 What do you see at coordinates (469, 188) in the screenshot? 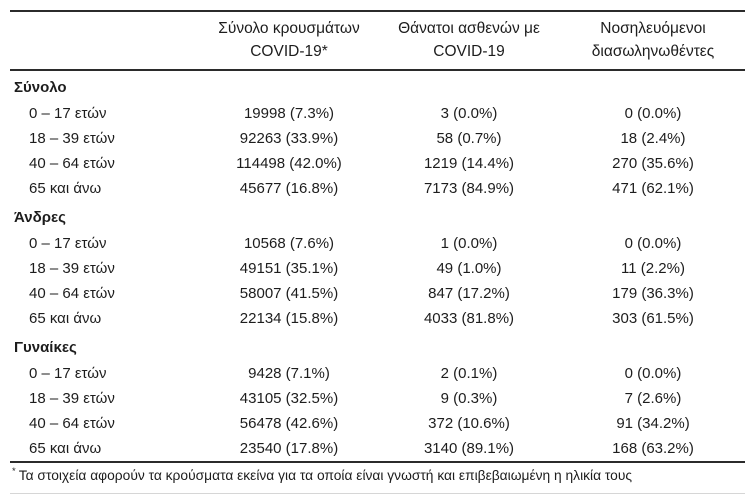
I see `cell-deaths: 7173 (84.9%)` at bounding box center [469, 188].